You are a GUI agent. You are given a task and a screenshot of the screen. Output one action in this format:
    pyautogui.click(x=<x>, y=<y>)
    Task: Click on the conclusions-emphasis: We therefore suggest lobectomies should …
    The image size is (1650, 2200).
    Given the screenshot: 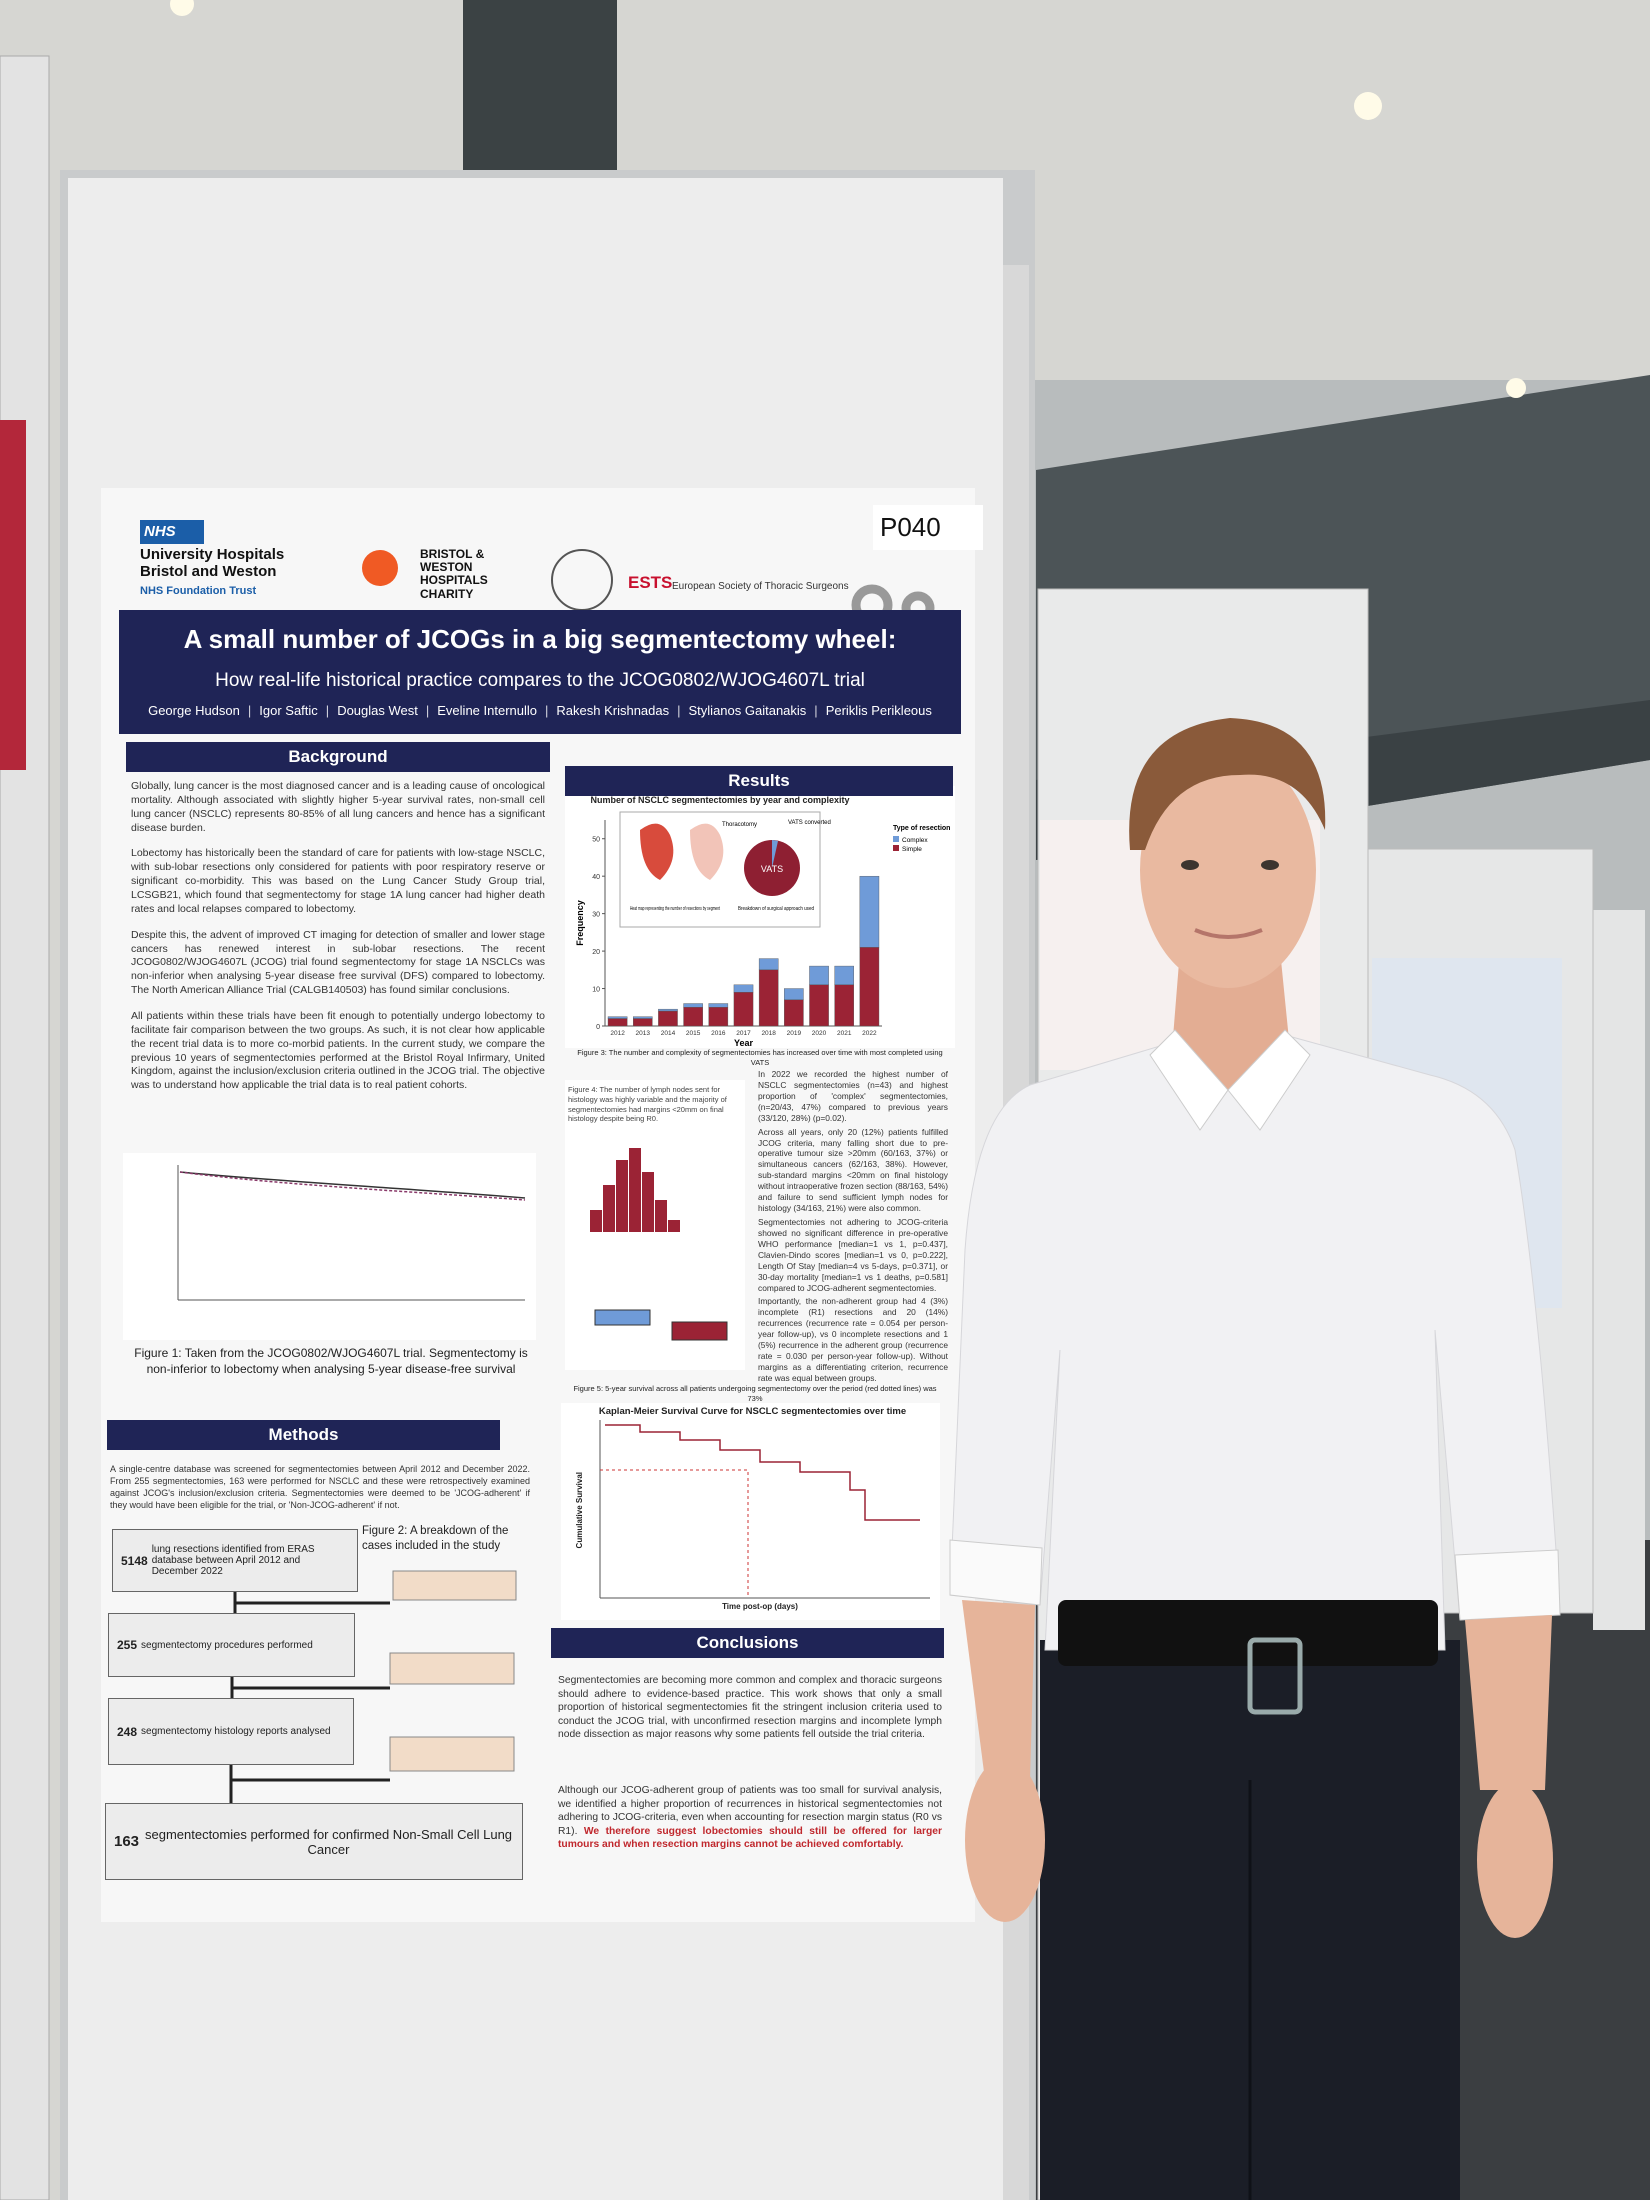 What is the action you would take?
    pyautogui.click(x=750, y=1838)
    